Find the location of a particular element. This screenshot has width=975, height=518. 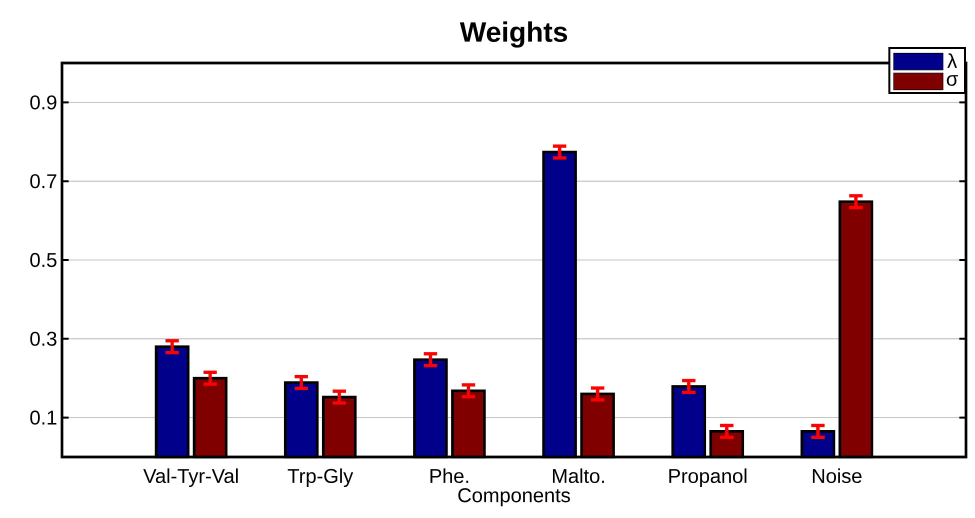

y-tick-label: 0.9 is located at coordinates (43, 102).